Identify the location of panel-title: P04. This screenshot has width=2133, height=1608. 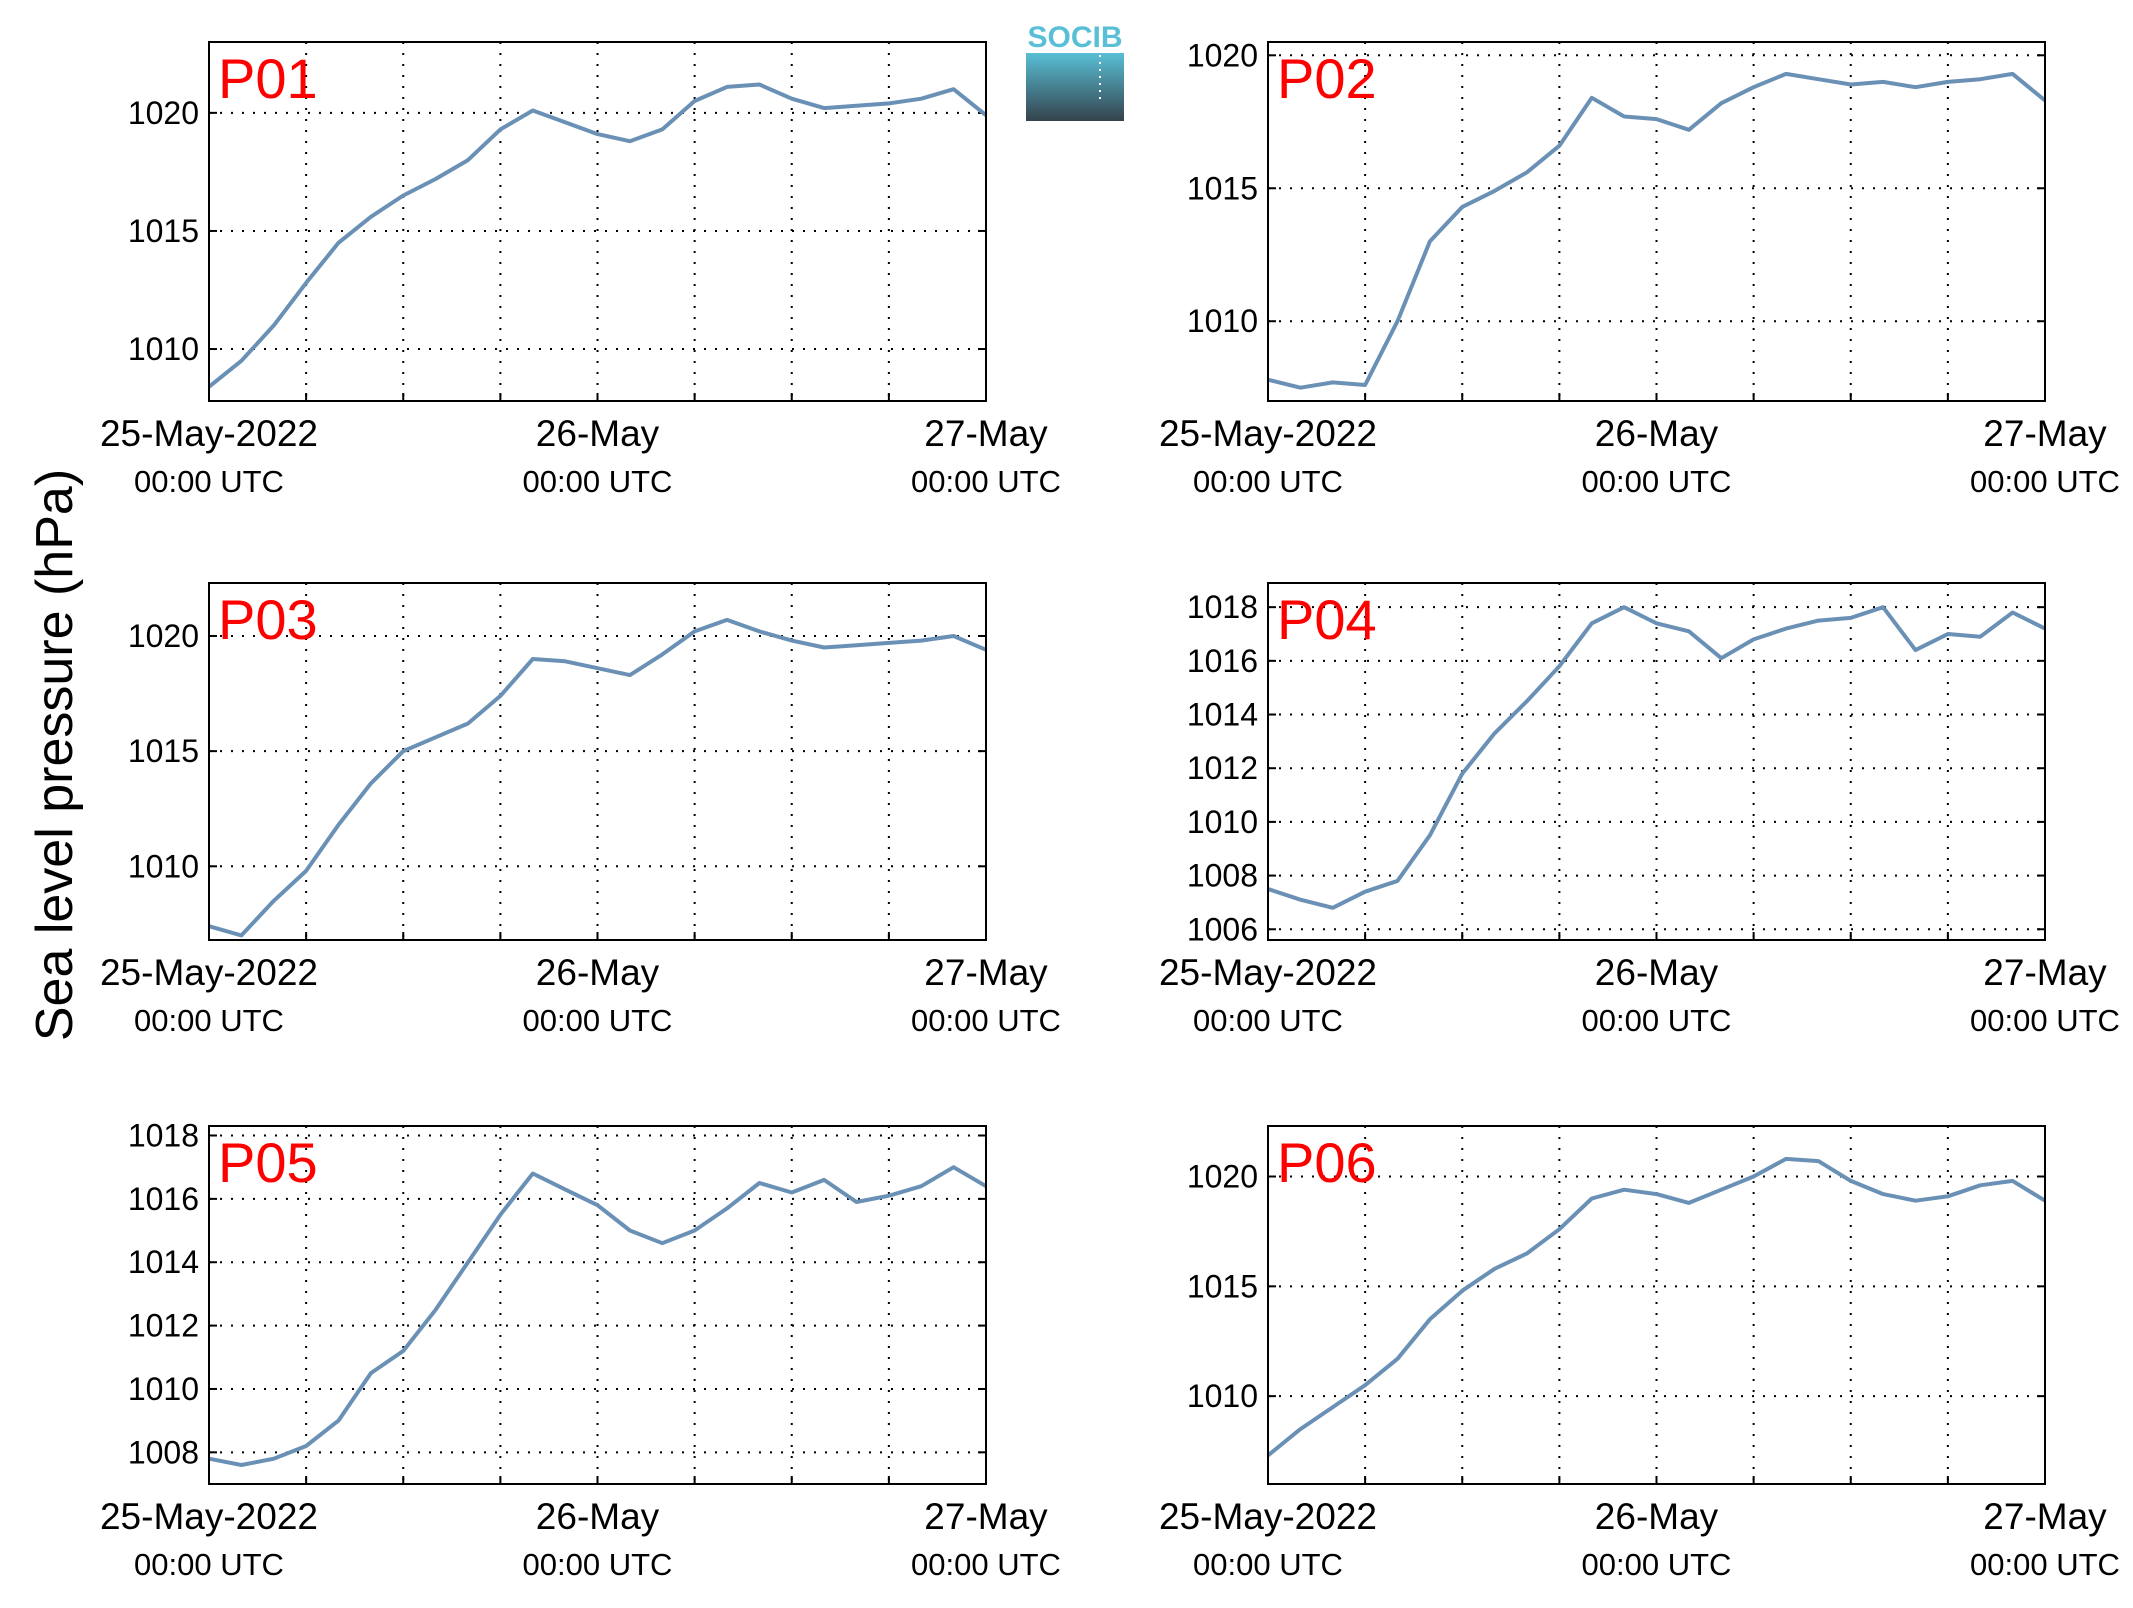
(1327, 619).